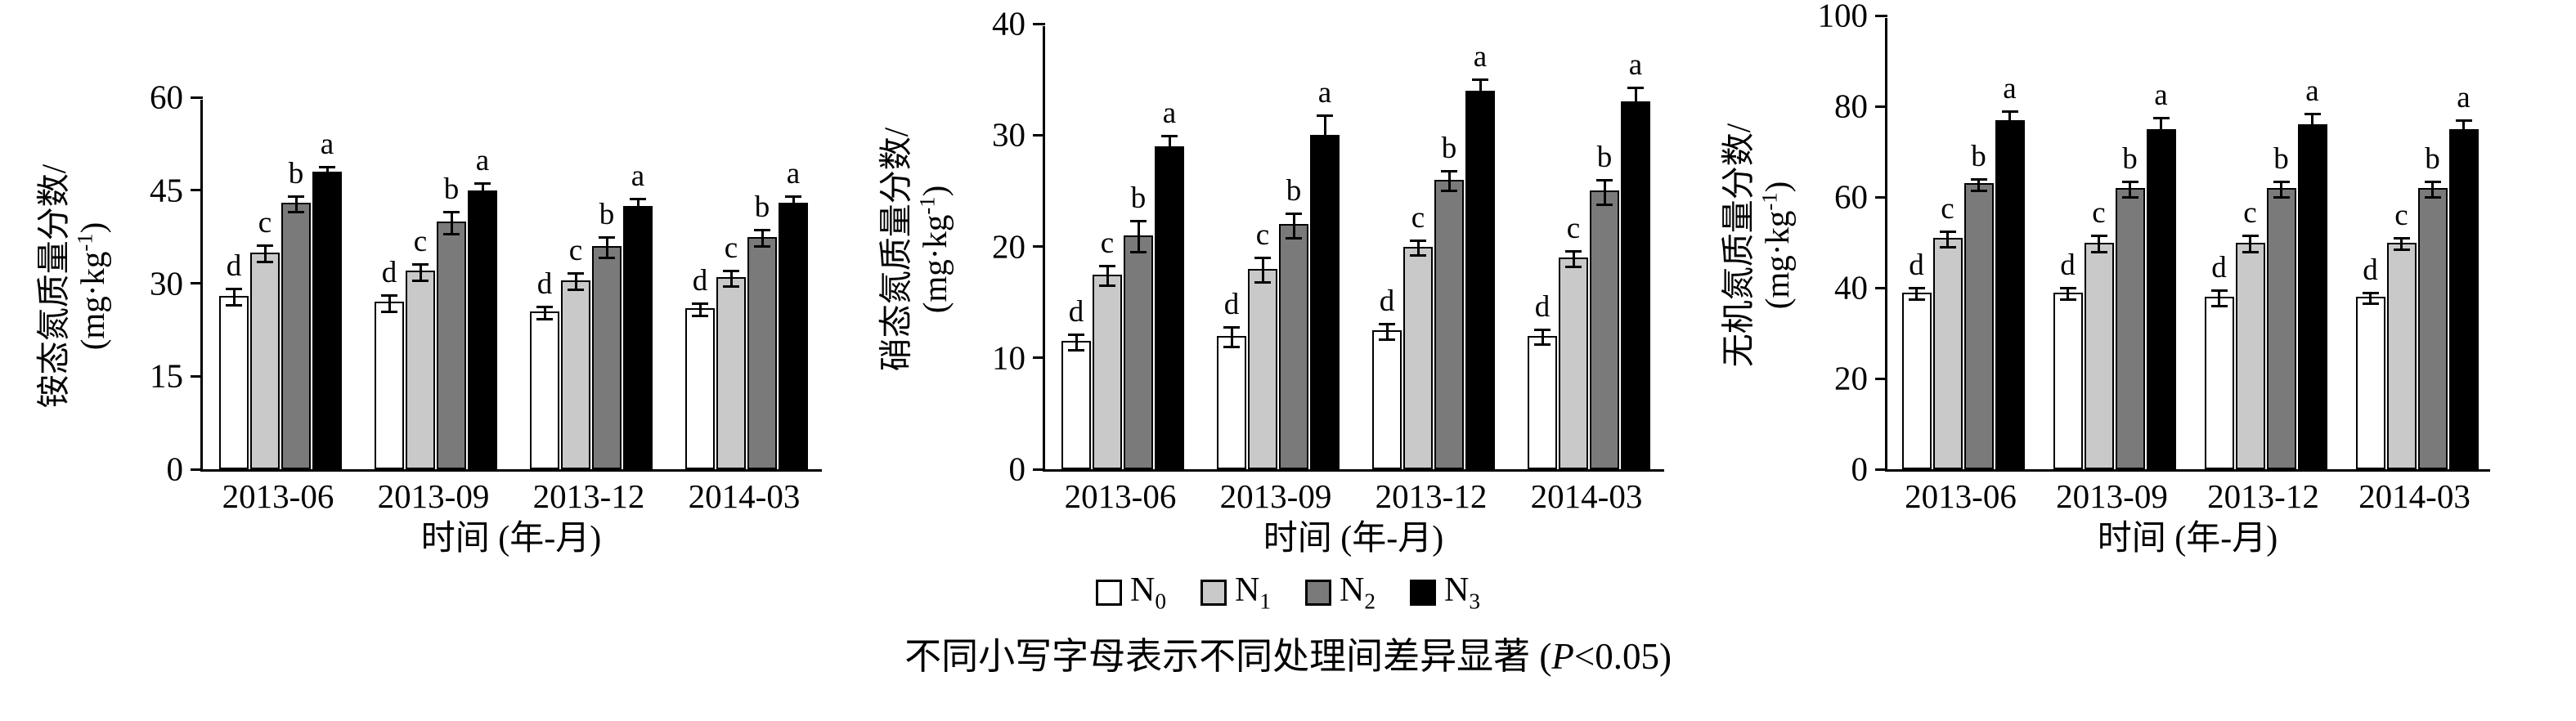  Describe the element at coordinates (793, 314) in the screenshot. I see `bar-N3-2014-03: a` at that location.